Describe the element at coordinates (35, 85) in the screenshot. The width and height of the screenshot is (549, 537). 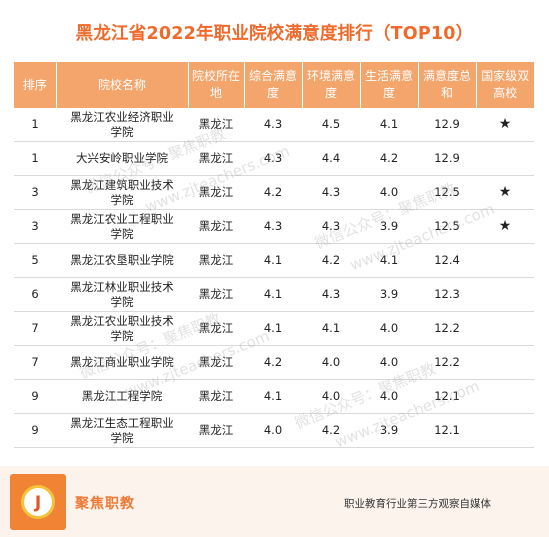
I see `column-header-rank: 排序` at that location.